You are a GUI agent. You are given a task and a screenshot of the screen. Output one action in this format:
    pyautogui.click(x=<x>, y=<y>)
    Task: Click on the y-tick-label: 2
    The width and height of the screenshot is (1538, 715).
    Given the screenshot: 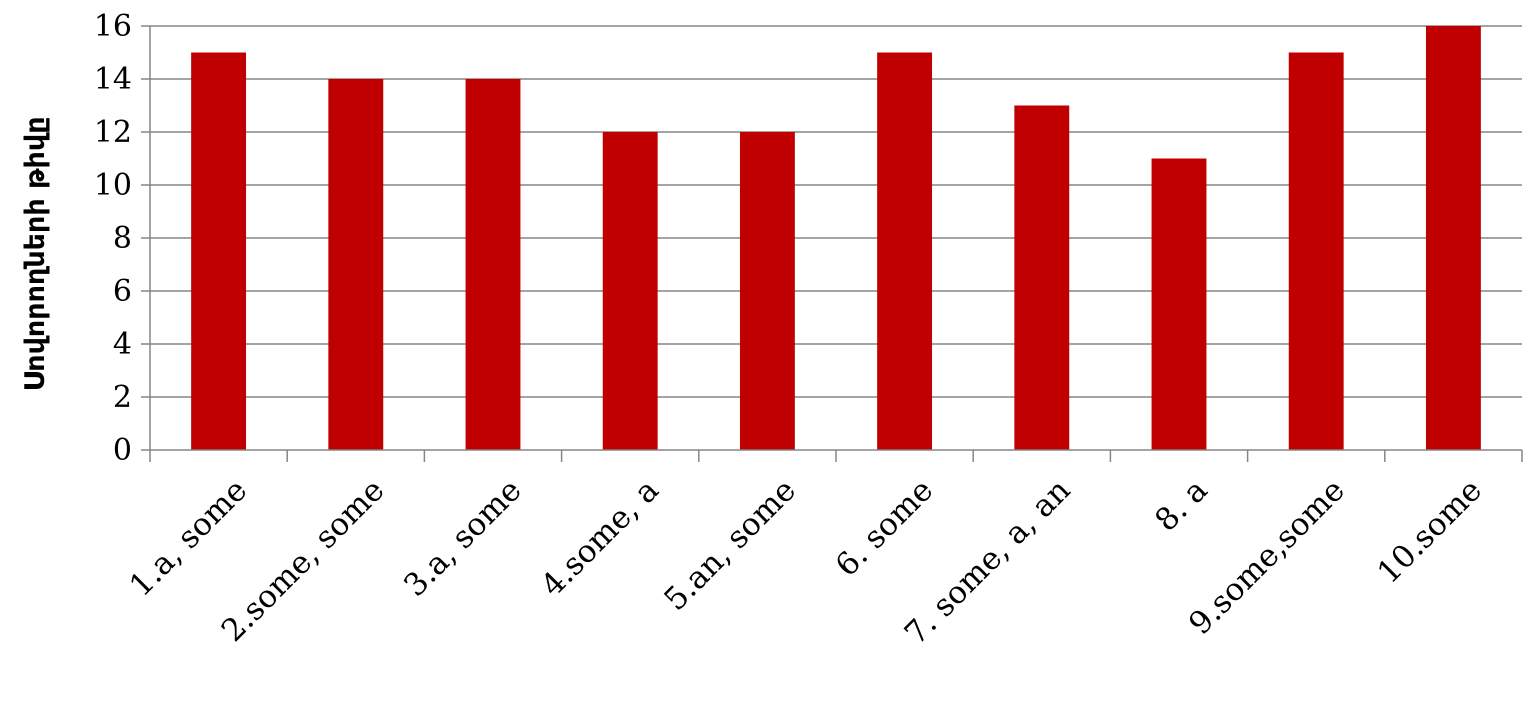 What is the action you would take?
    pyautogui.click(x=122, y=397)
    